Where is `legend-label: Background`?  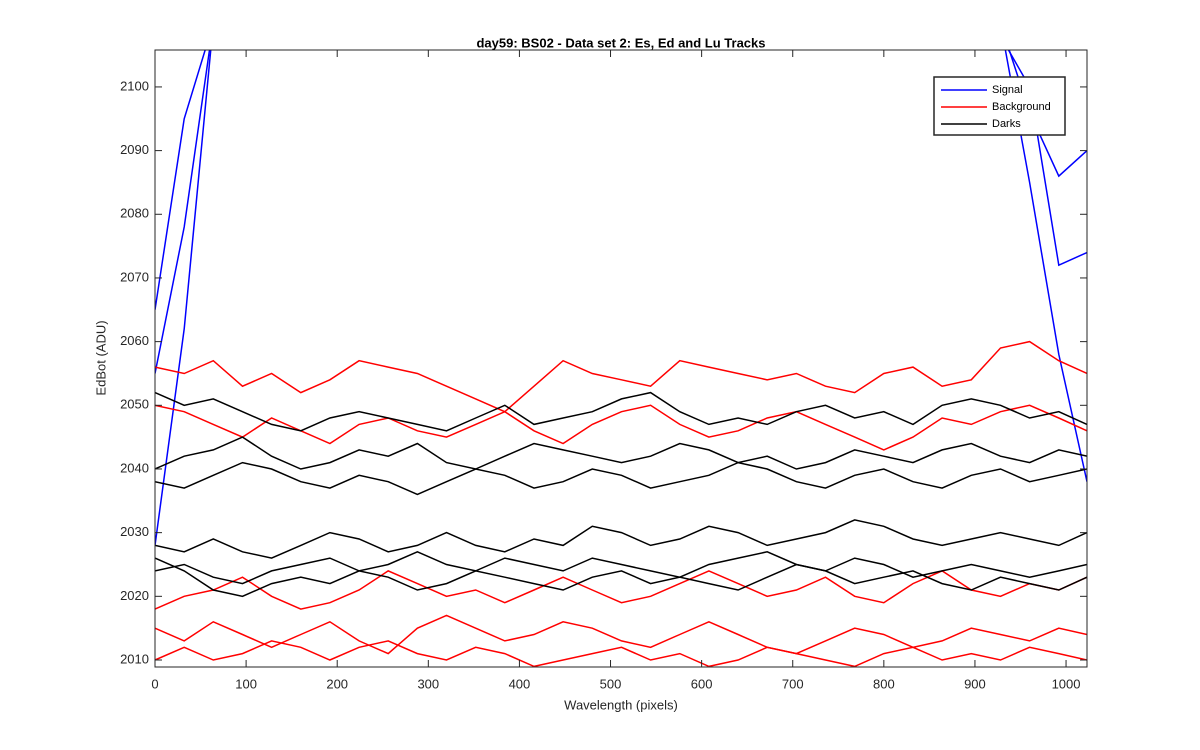 legend-label: Background is located at coordinates (1021, 107).